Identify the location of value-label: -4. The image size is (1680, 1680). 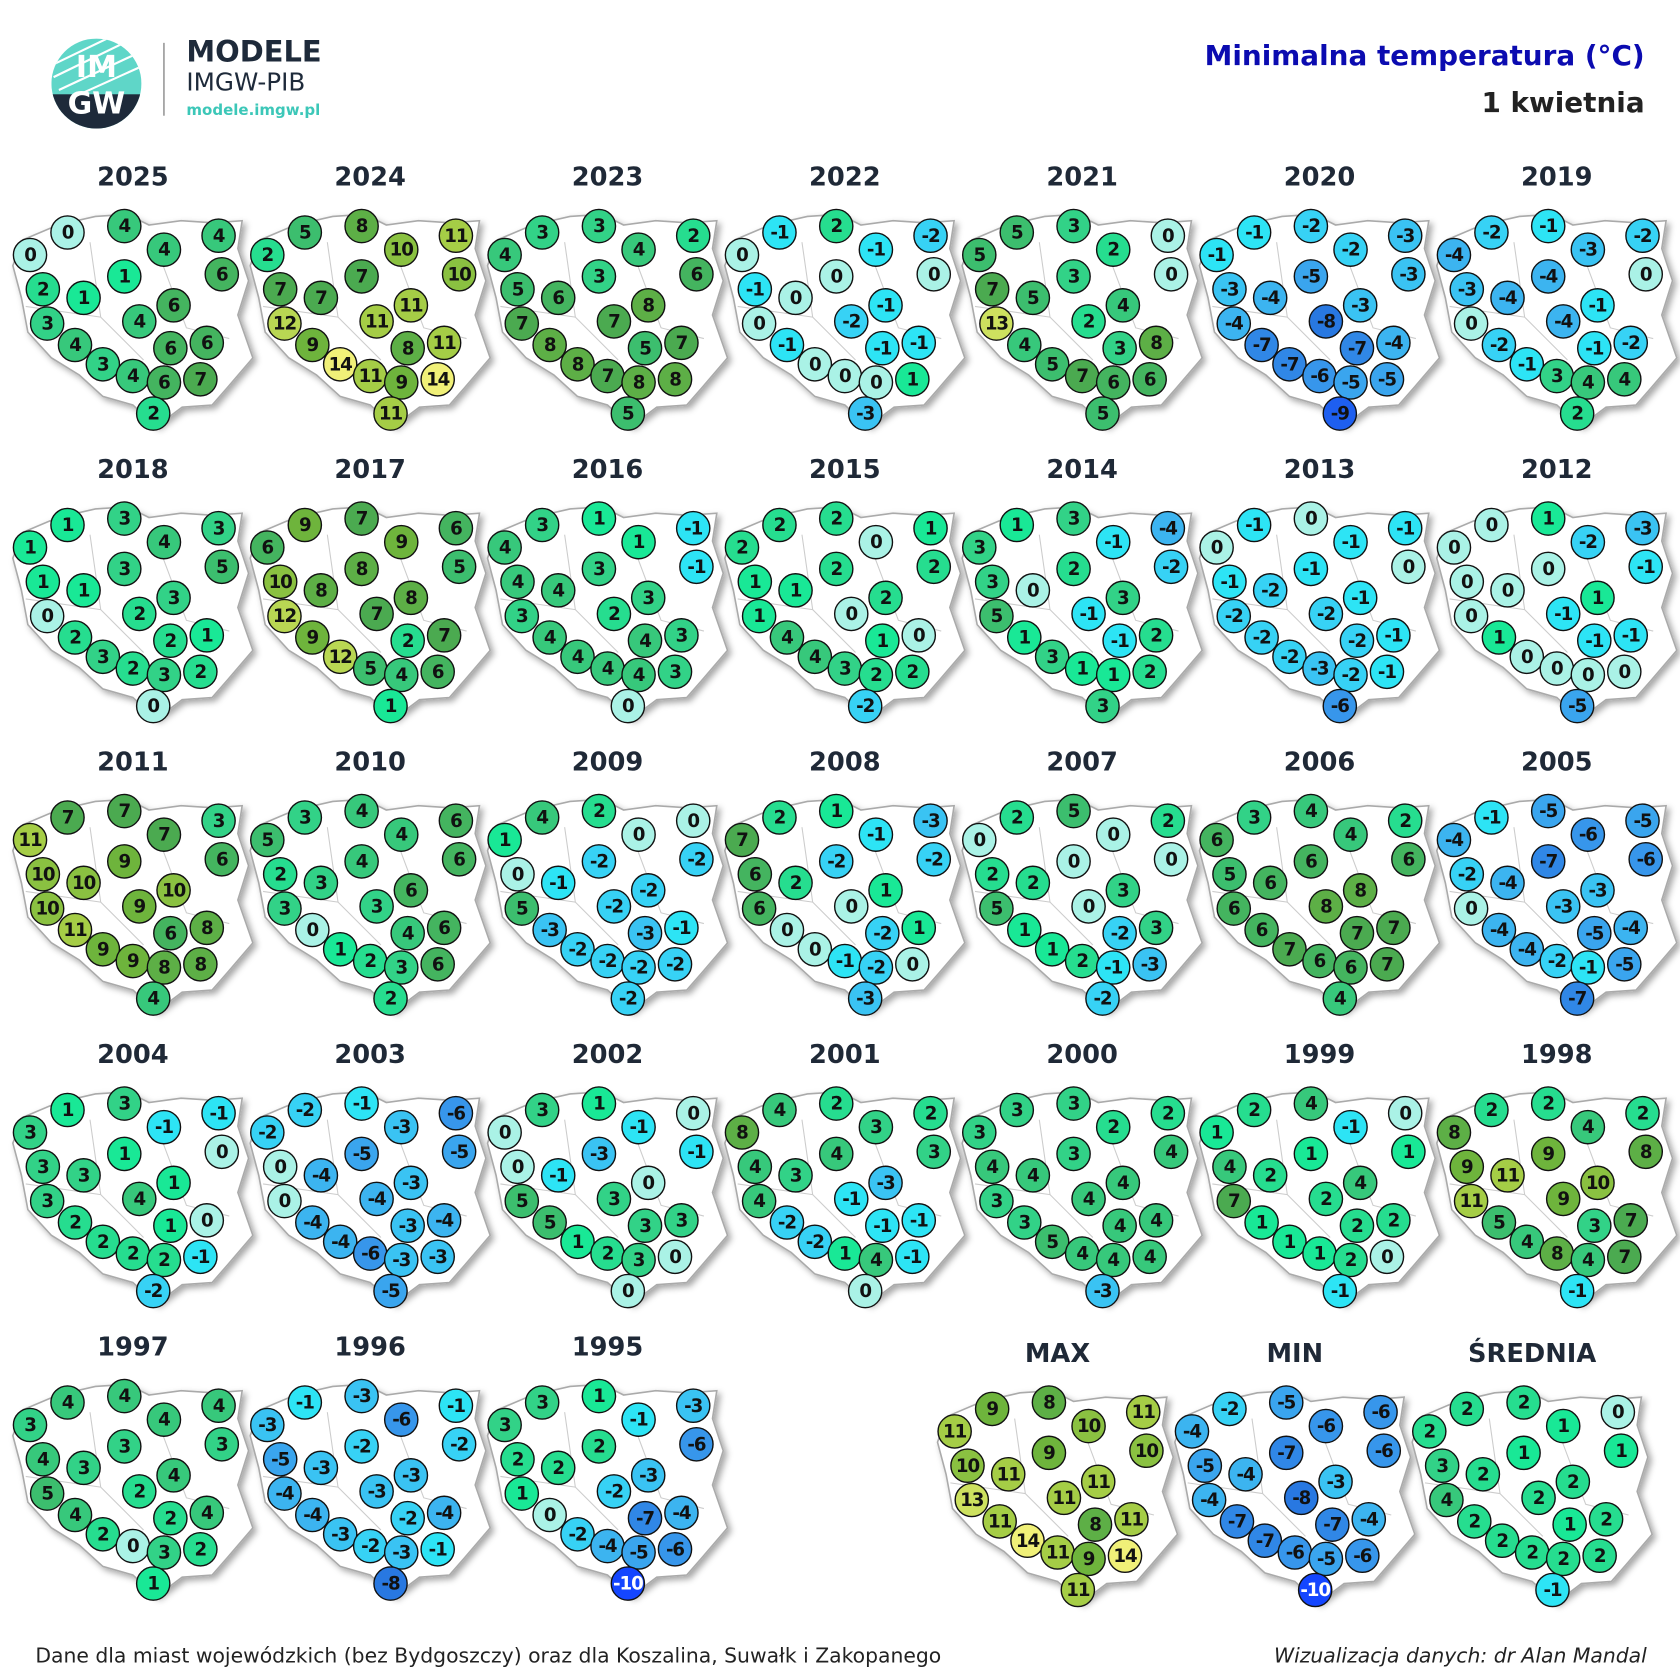
(1245, 1474).